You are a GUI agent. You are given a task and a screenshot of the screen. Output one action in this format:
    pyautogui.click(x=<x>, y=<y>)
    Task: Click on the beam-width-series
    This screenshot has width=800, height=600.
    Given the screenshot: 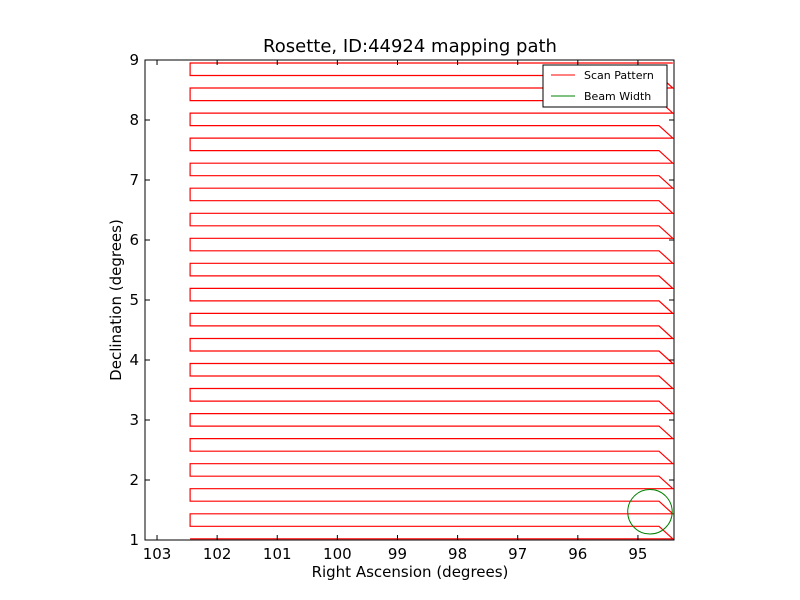 What is the action you would take?
    pyautogui.click(x=650, y=512)
    